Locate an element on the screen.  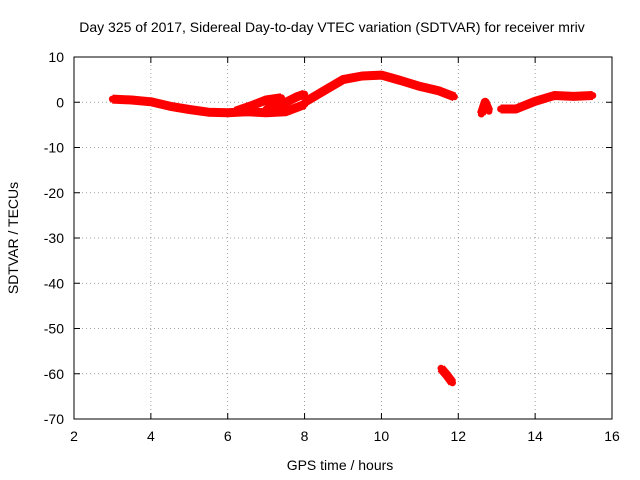
series-sat-e is located at coordinates (485, 107).